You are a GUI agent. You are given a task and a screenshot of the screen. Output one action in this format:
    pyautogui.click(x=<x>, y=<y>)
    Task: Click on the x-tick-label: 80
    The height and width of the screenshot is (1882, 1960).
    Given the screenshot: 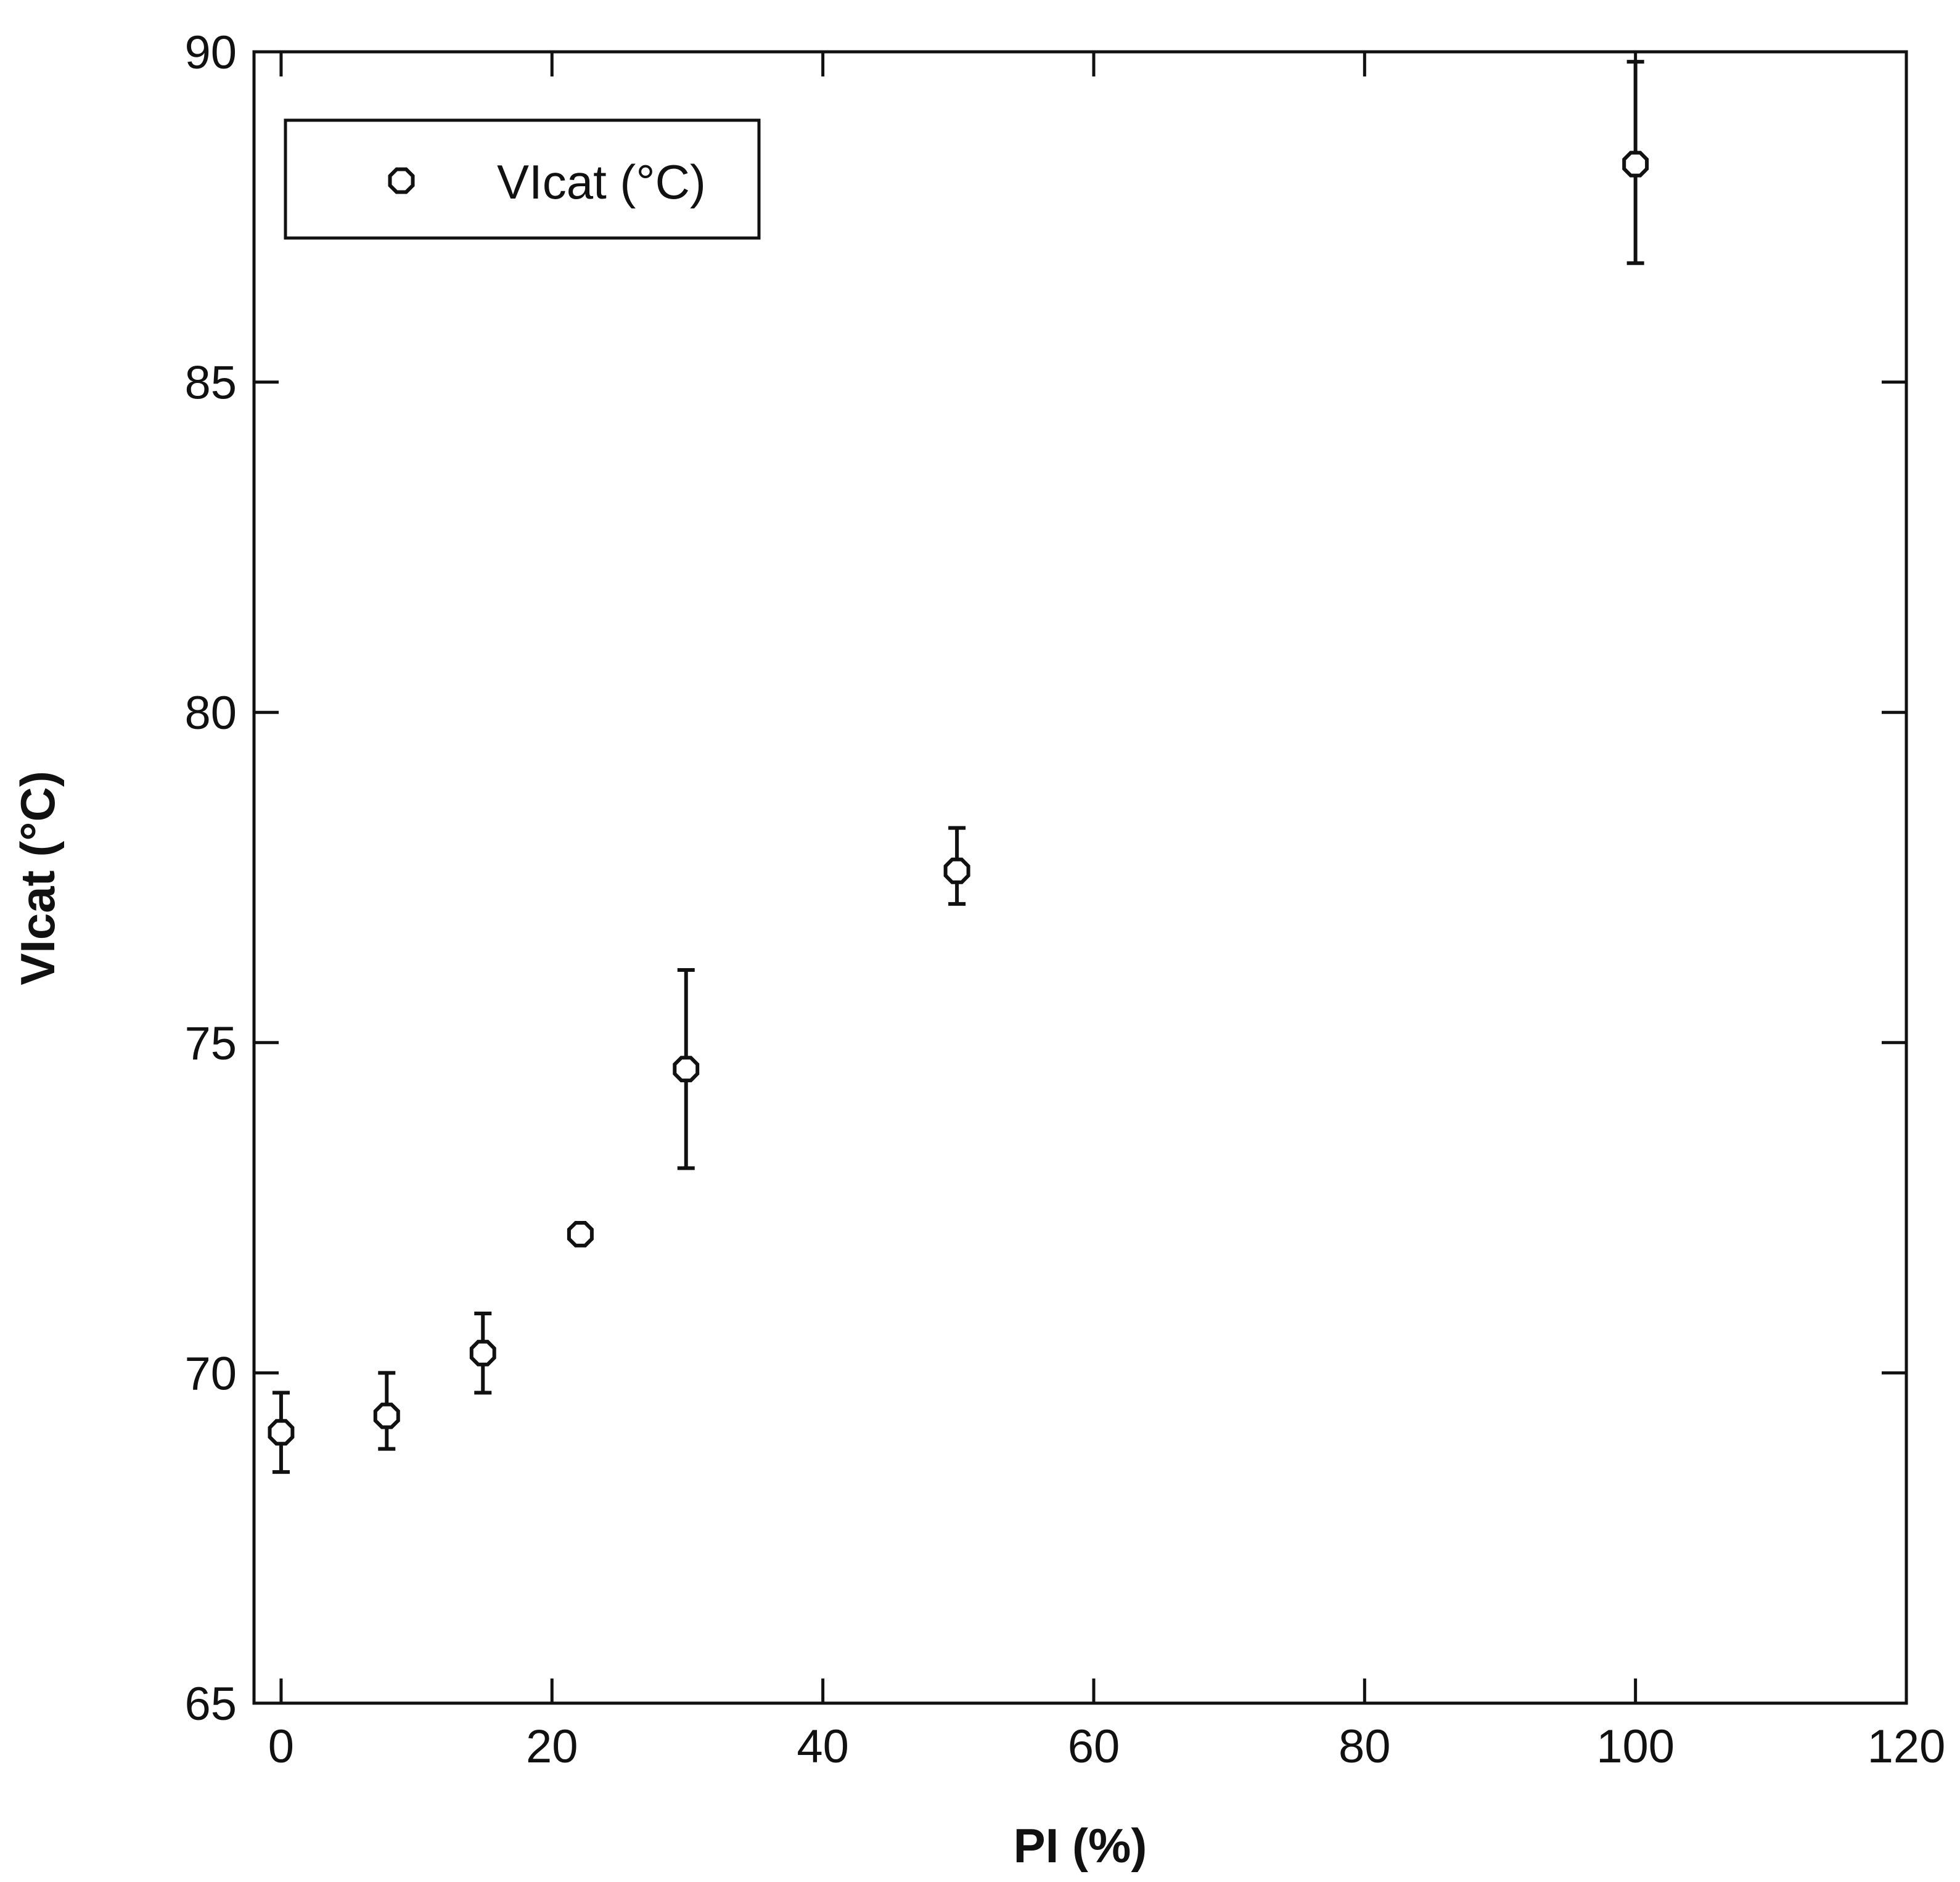 What is the action you would take?
    pyautogui.click(x=1365, y=1747)
    